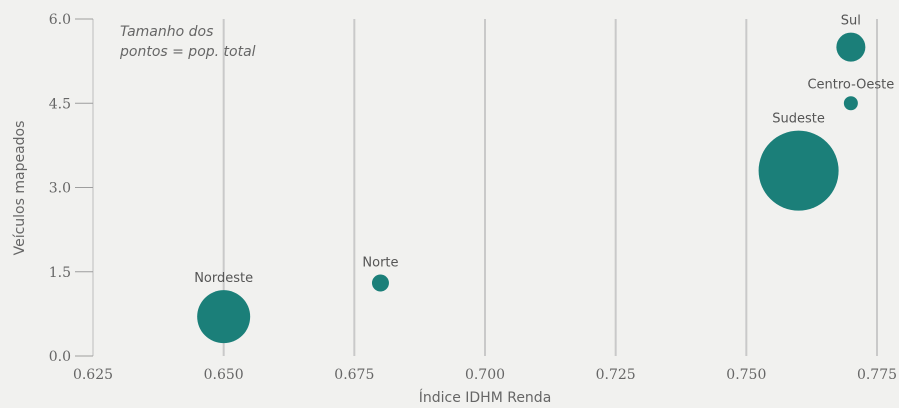  Describe the element at coordinates (850, 84) in the screenshot. I see `bubble-label-centro-oeste: Centro-Oeste` at that location.